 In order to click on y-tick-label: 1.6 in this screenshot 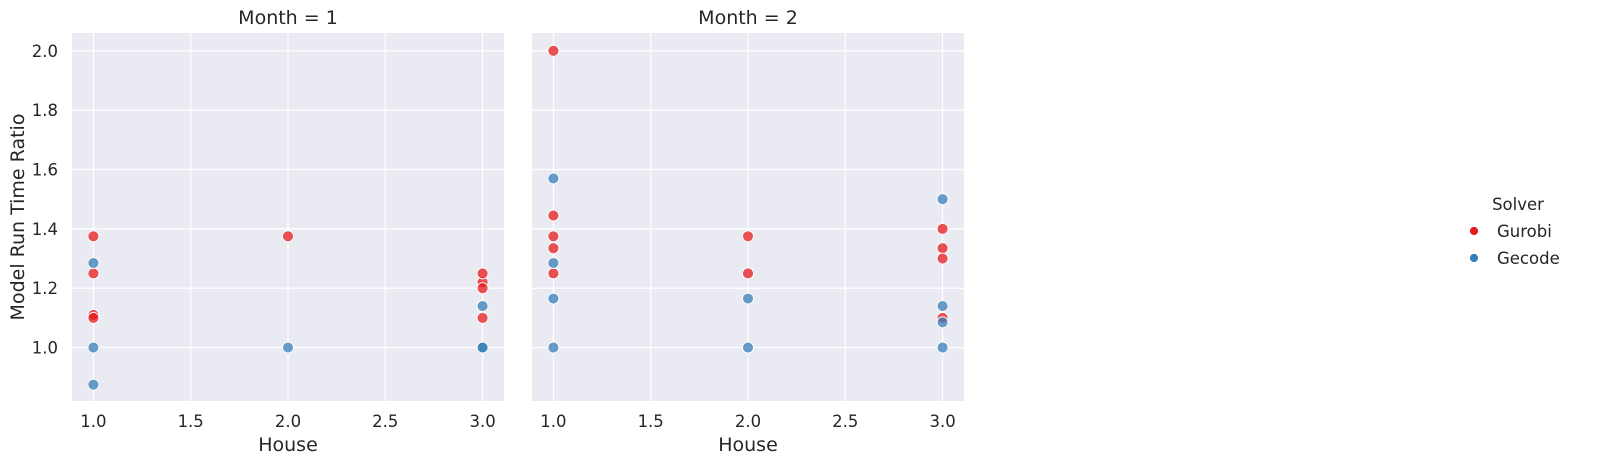, I will do `click(45, 170)`.